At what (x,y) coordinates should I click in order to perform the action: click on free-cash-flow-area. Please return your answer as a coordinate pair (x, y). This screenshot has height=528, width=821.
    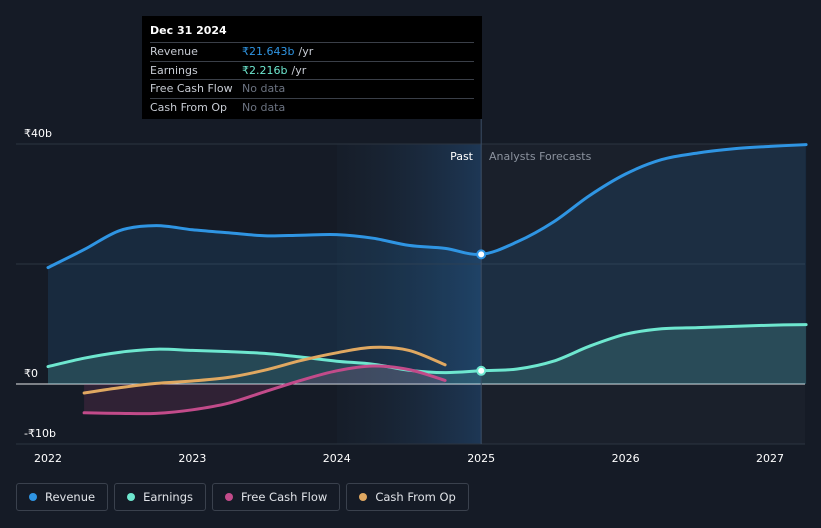
    Looking at the image, I should click on (265, 389).